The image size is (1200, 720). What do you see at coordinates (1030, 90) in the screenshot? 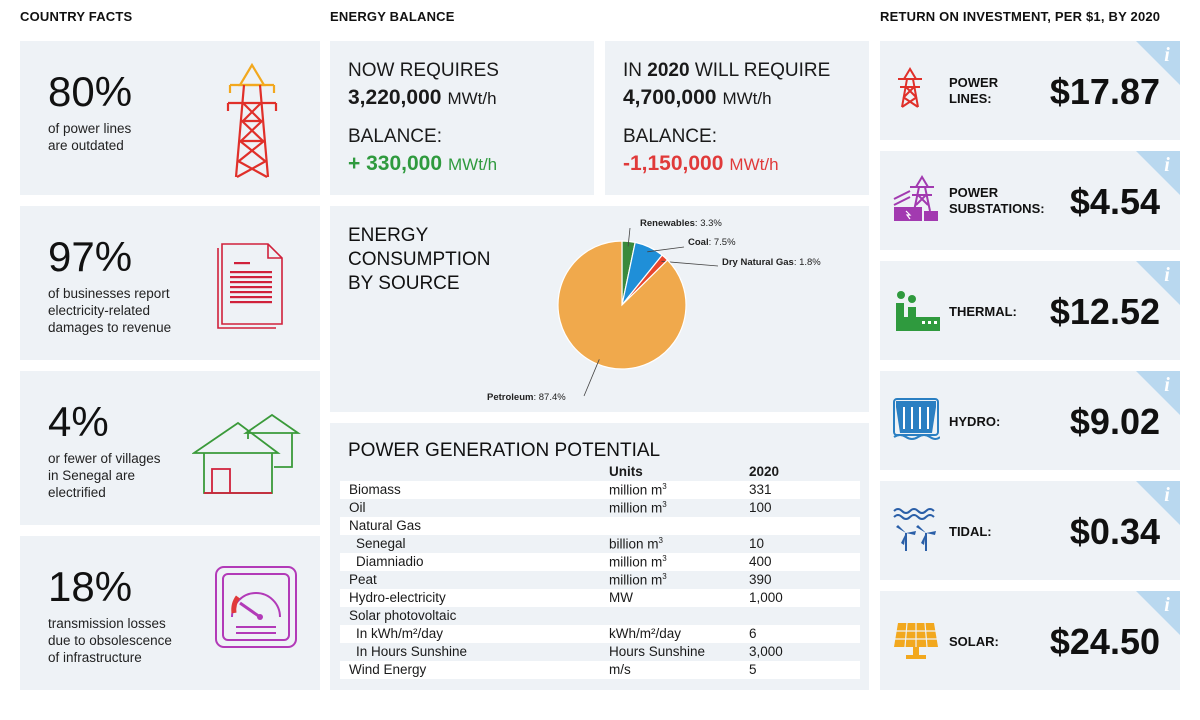
I see `roi-card-power-line: POWER LINES: $17.87 i` at bounding box center [1030, 90].